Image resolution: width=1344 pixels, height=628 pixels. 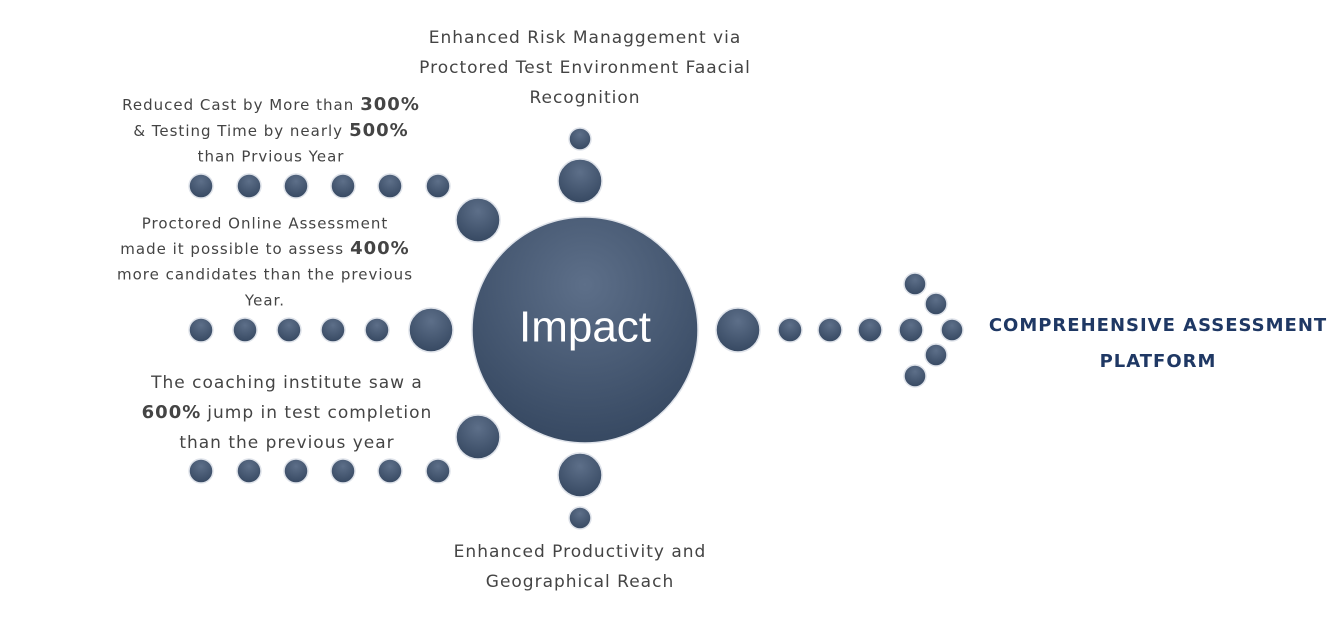 What do you see at coordinates (580, 552) in the screenshot?
I see `text-line: Enhanced Productivity and` at bounding box center [580, 552].